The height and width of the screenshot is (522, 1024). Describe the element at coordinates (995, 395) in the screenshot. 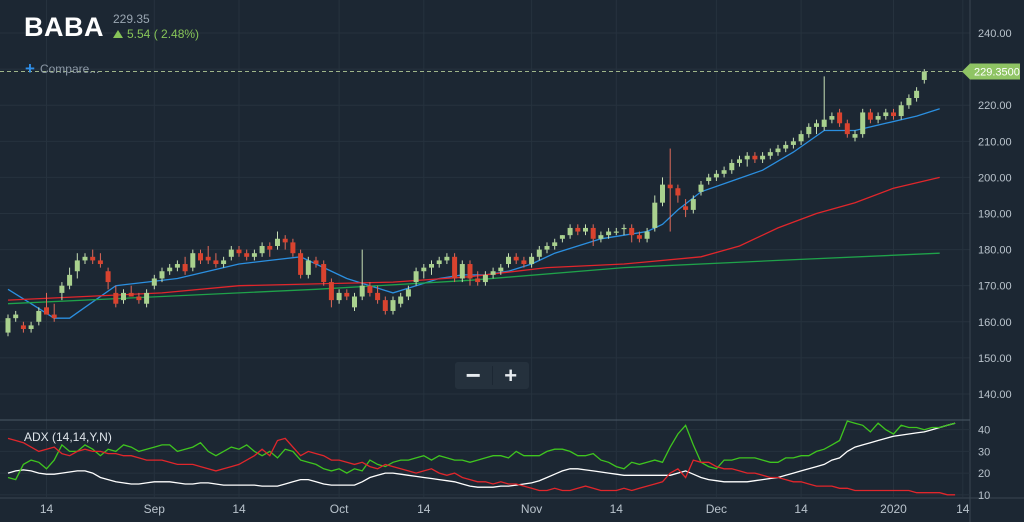

I see `price-tick-label: 140.00` at that location.